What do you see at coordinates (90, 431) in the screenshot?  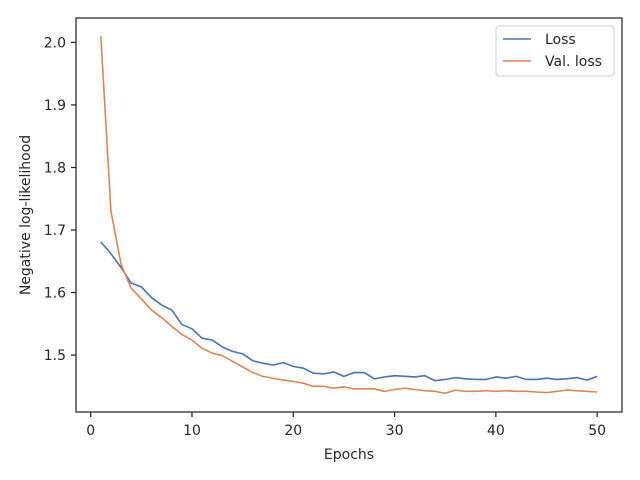 I see `x-tick-label: 0` at bounding box center [90, 431].